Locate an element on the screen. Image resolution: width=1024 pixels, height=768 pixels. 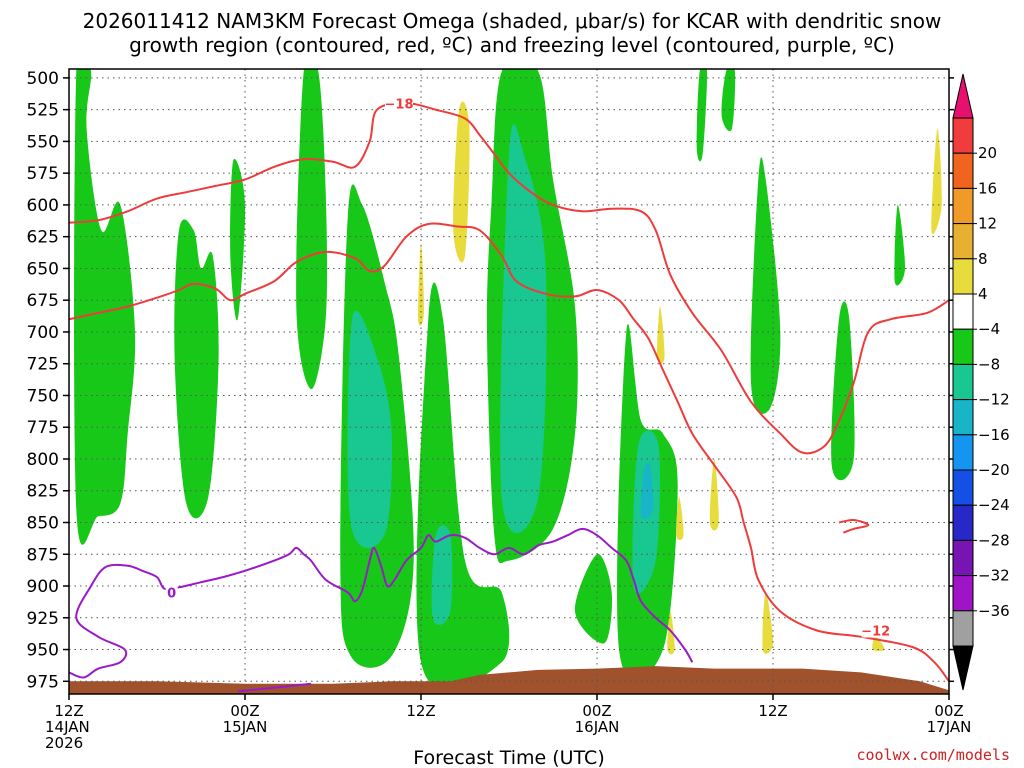
colorbar-bottom-arrow is located at coordinates (963, 668).